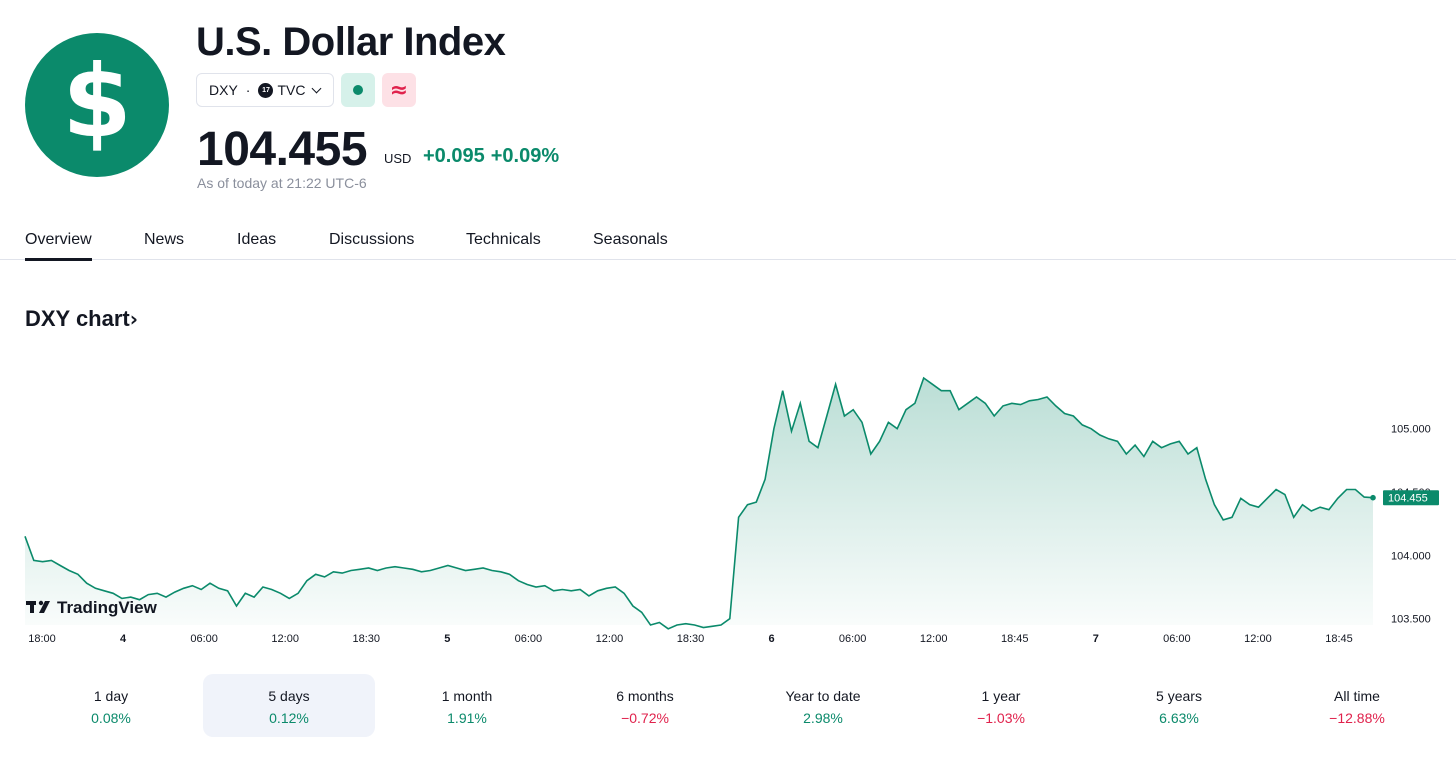 The height and width of the screenshot is (764, 1456). I want to click on period-1-day: 1 day 0.08%, so click(111, 705).